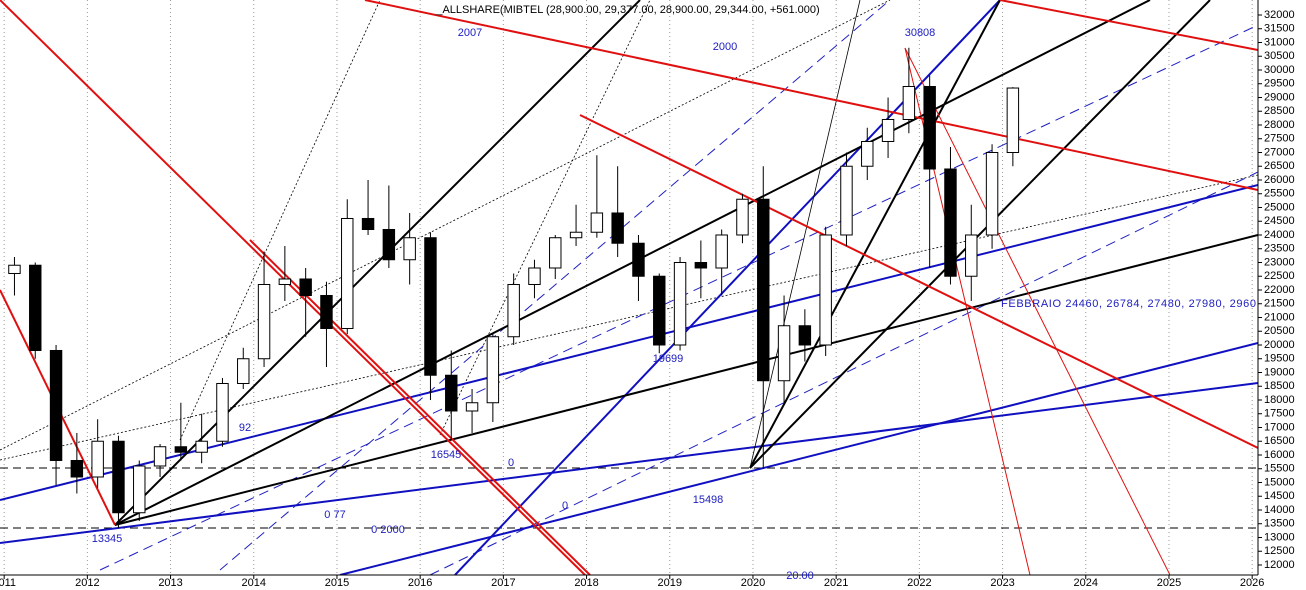 This screenshot has width=1306, height=590. What do you see at coordinates (1279, 70) in the screenshot?
I see `y-tick-label: 30000` at bounding box center [1279, 70].